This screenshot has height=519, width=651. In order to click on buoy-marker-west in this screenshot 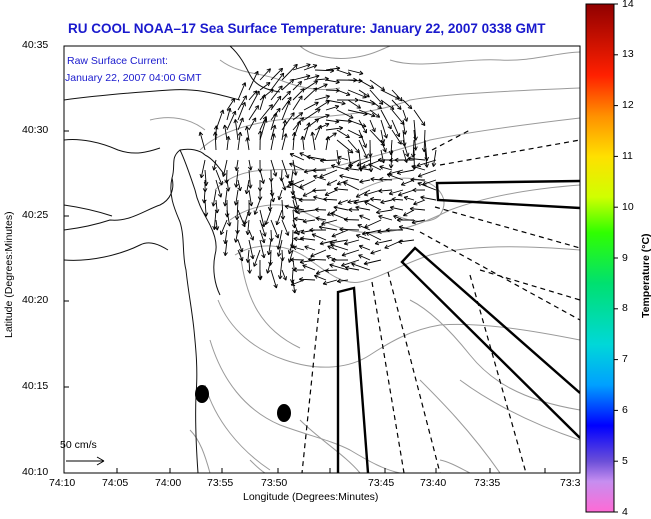, I will do `click(202, 394)`.